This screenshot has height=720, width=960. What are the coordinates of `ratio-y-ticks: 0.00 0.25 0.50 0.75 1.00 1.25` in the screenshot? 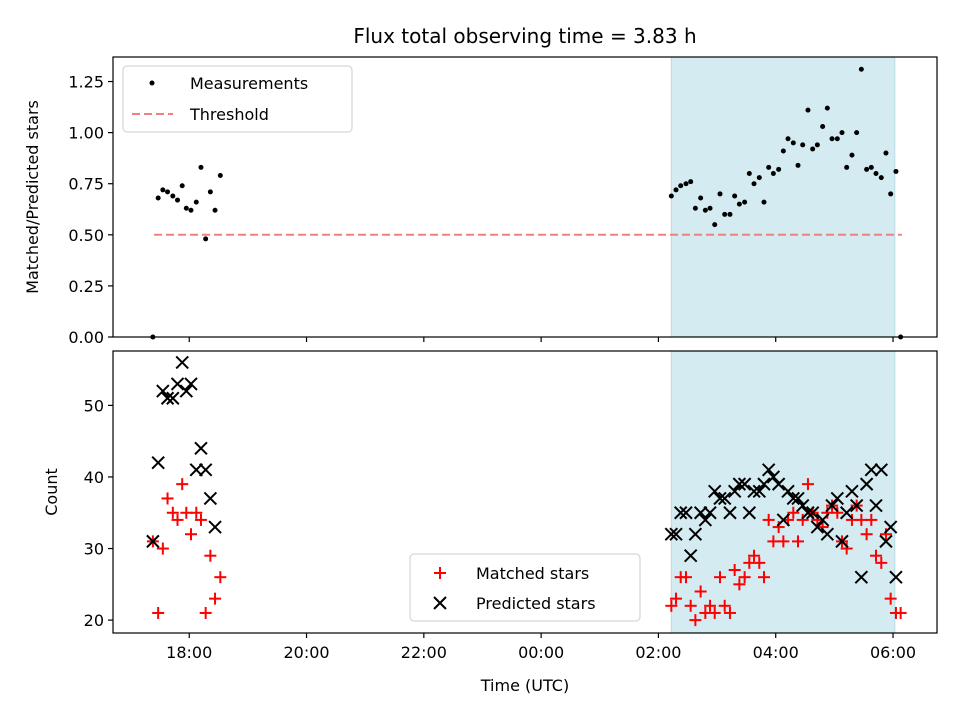 It's located at (90, 210).